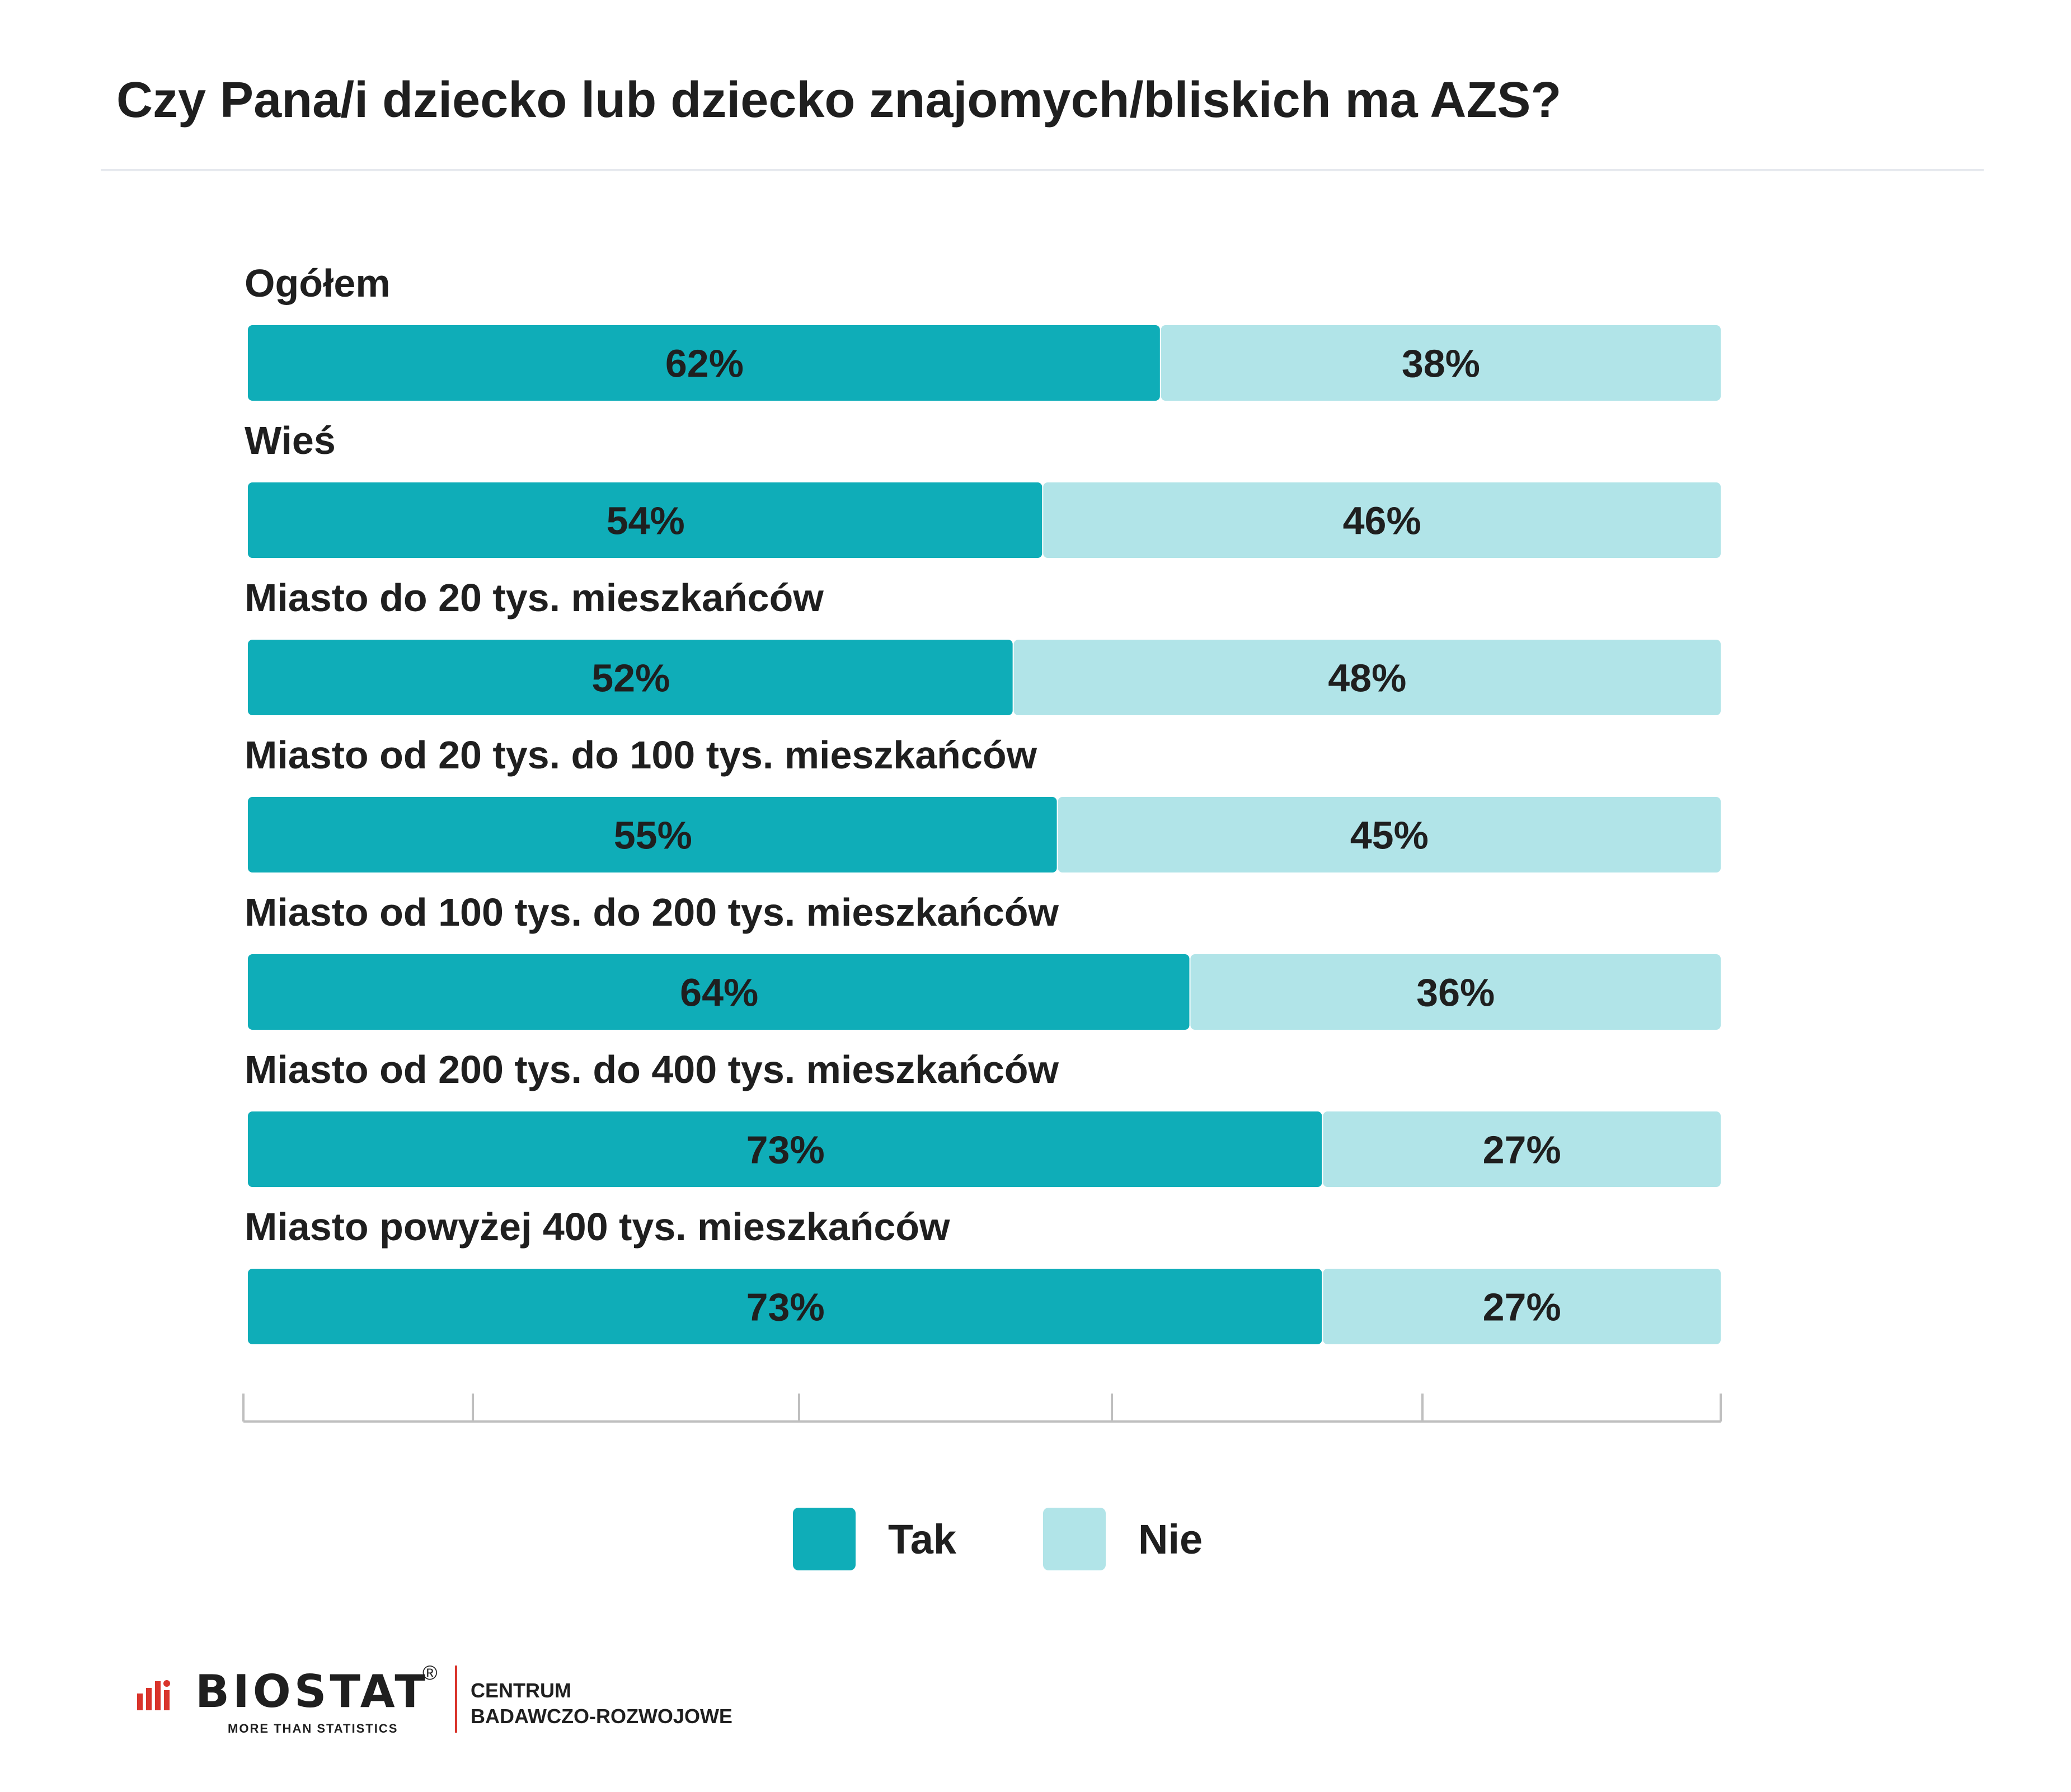 The height and width of the screenshot is (1792, 2071). I want to click on data-label: 45%, so click(1389, 835).